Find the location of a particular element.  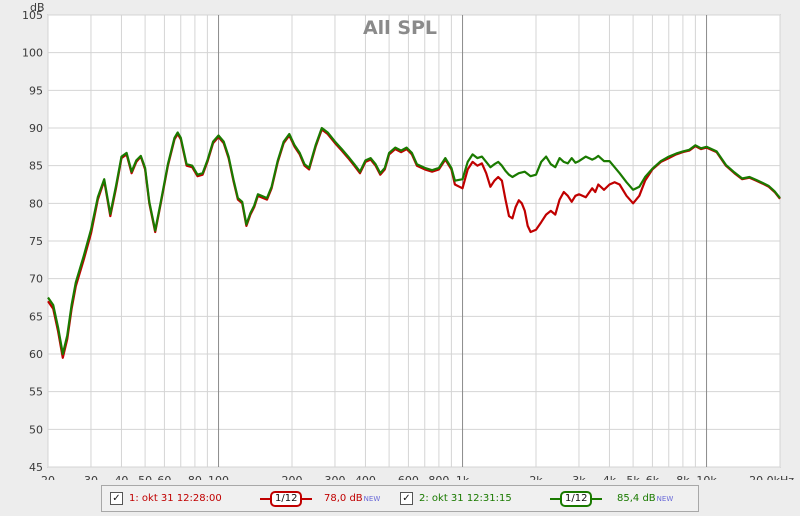

x-tick-label: 600 is located at coordinates (408, 477).